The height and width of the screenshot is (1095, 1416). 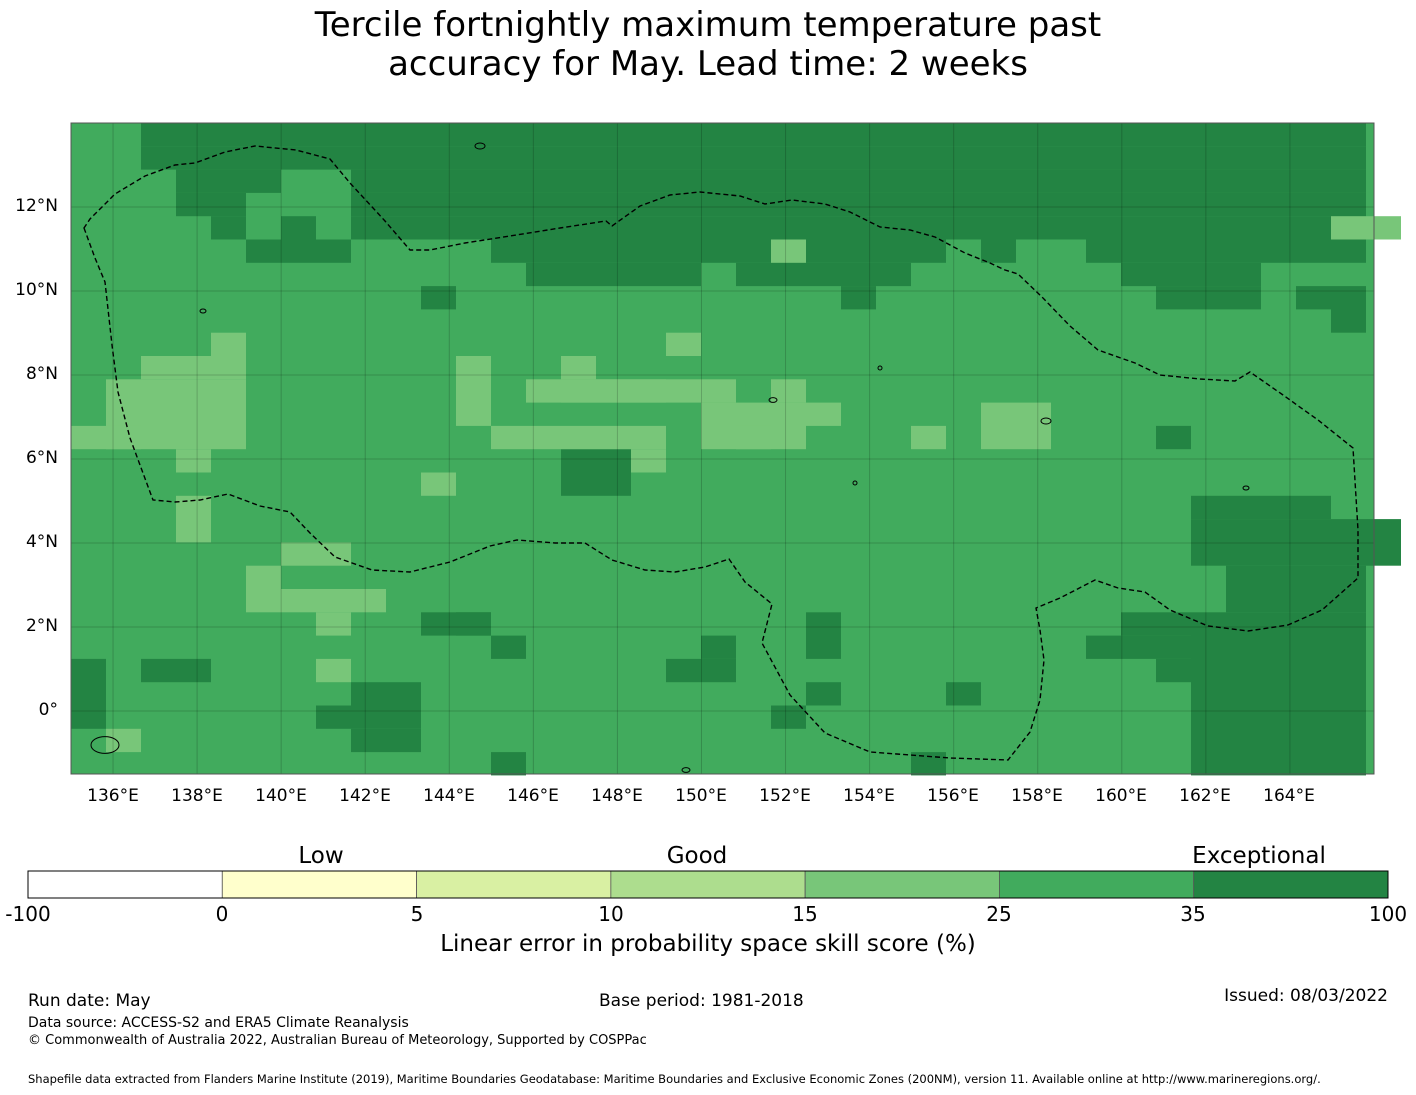 What do you see at coordinates (222, 914) in the screenshot?
I see `colorbar-tick-label: 0` at bounding box center [222, 914].